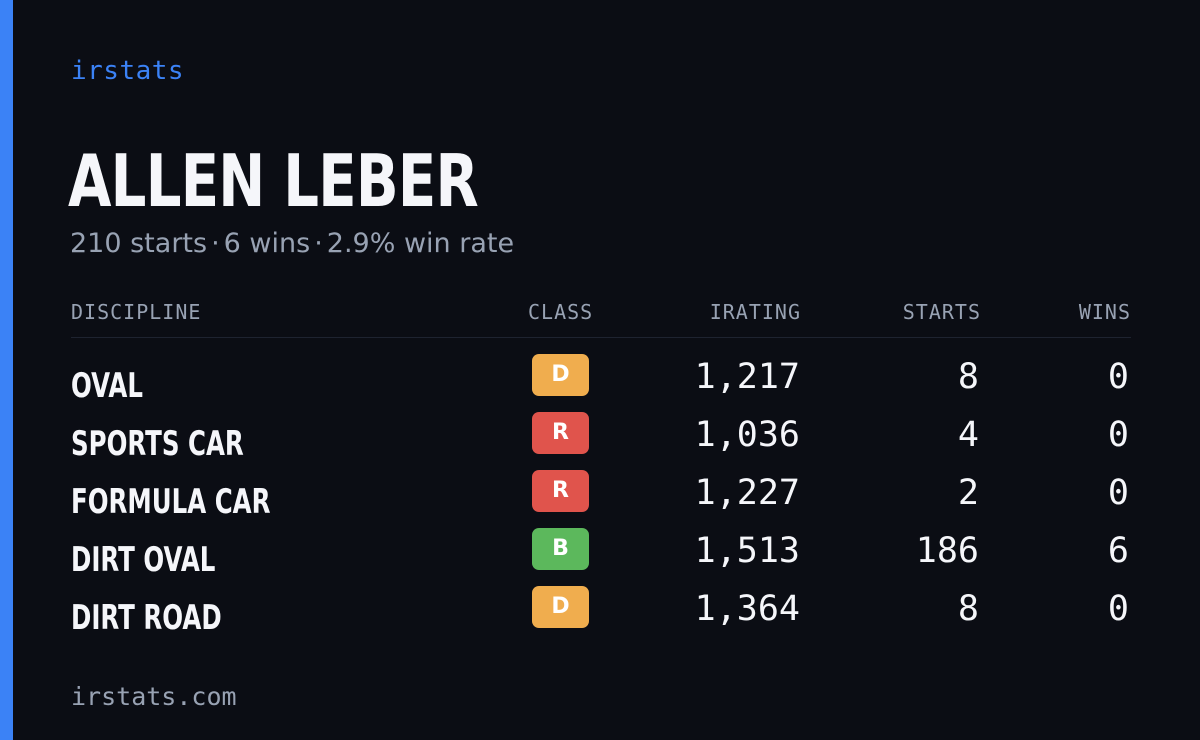 The width and height of the screenshot is (1200, 740). I want to click on discipline-name: FORMULA CAR, so click(171, 502).